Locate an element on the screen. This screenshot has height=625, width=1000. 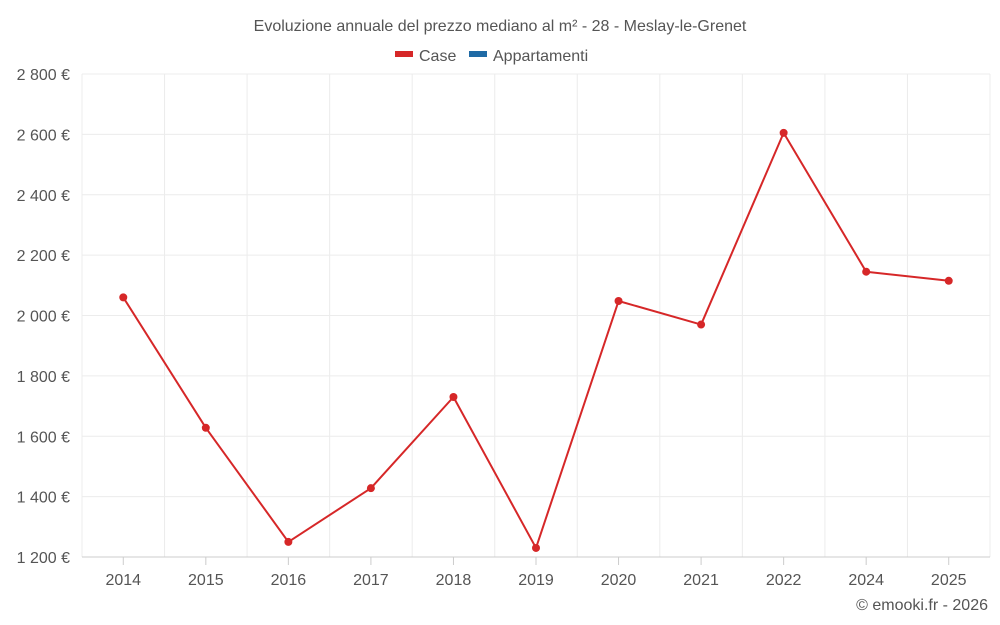
y-tick-label: 2 600 € is located at coordinates (43, 135).